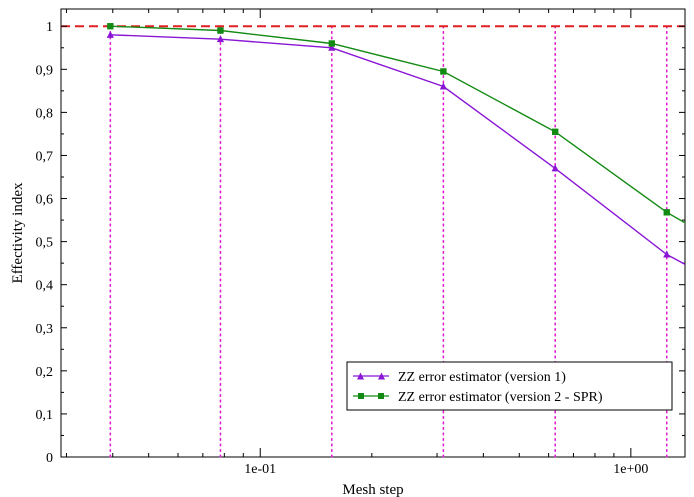 This screenshot has width=694, height=497. Describe the element at coordinates (18, 232) in the screenshot. I see `y-axis-title: Effectivity index` at that location.